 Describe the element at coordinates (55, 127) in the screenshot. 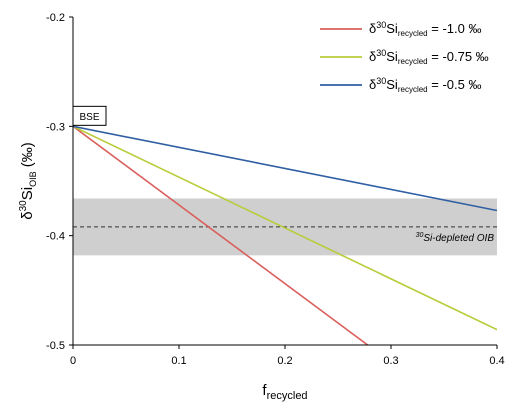

I see `y-tick-label: -0.3` at that location.